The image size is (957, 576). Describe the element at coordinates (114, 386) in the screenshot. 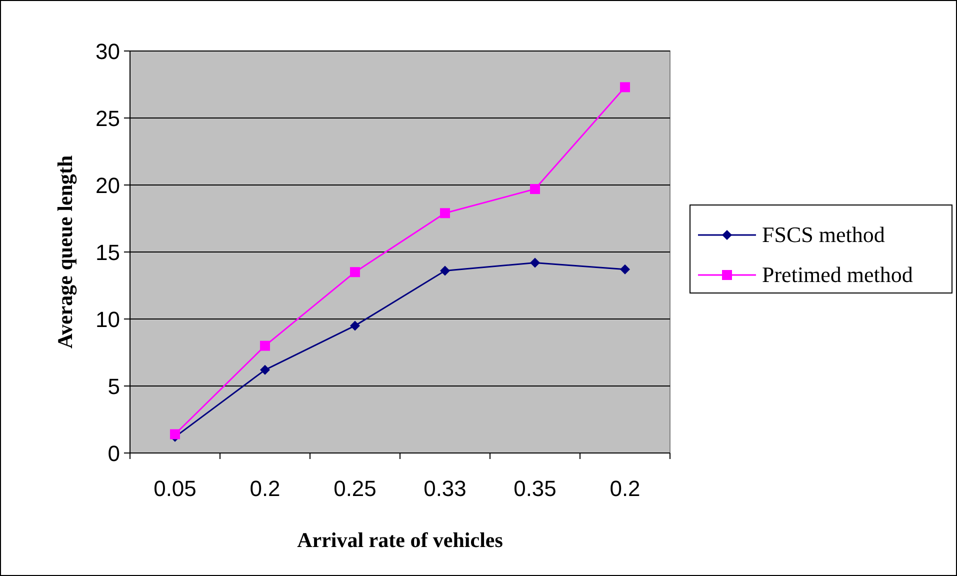

I see `y-tick-label: 5` at that location.